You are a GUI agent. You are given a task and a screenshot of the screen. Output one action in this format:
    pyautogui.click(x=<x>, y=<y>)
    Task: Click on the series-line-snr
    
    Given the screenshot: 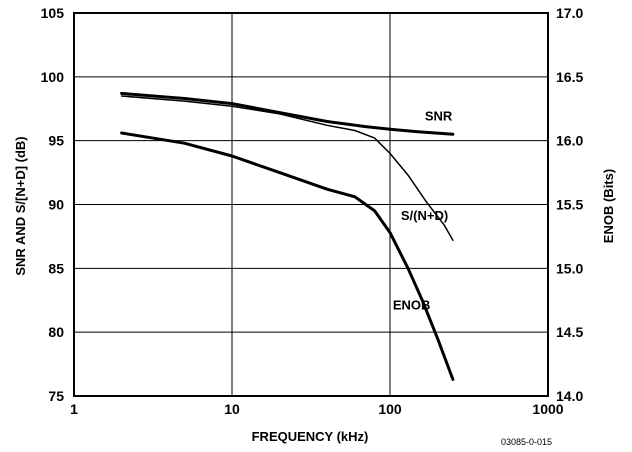 What is the action you would take?
    pyautogui.click(x=287, y=113)
    